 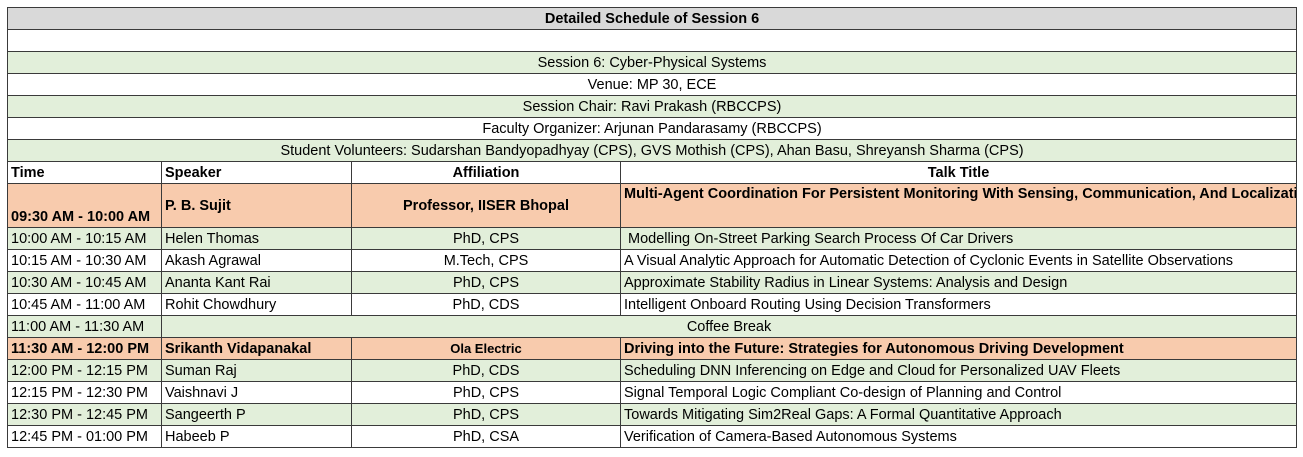 What do you see at coordinates (84, 172) in the screenshot?
I see `header-time: Time` at bounding box center [84, 172].